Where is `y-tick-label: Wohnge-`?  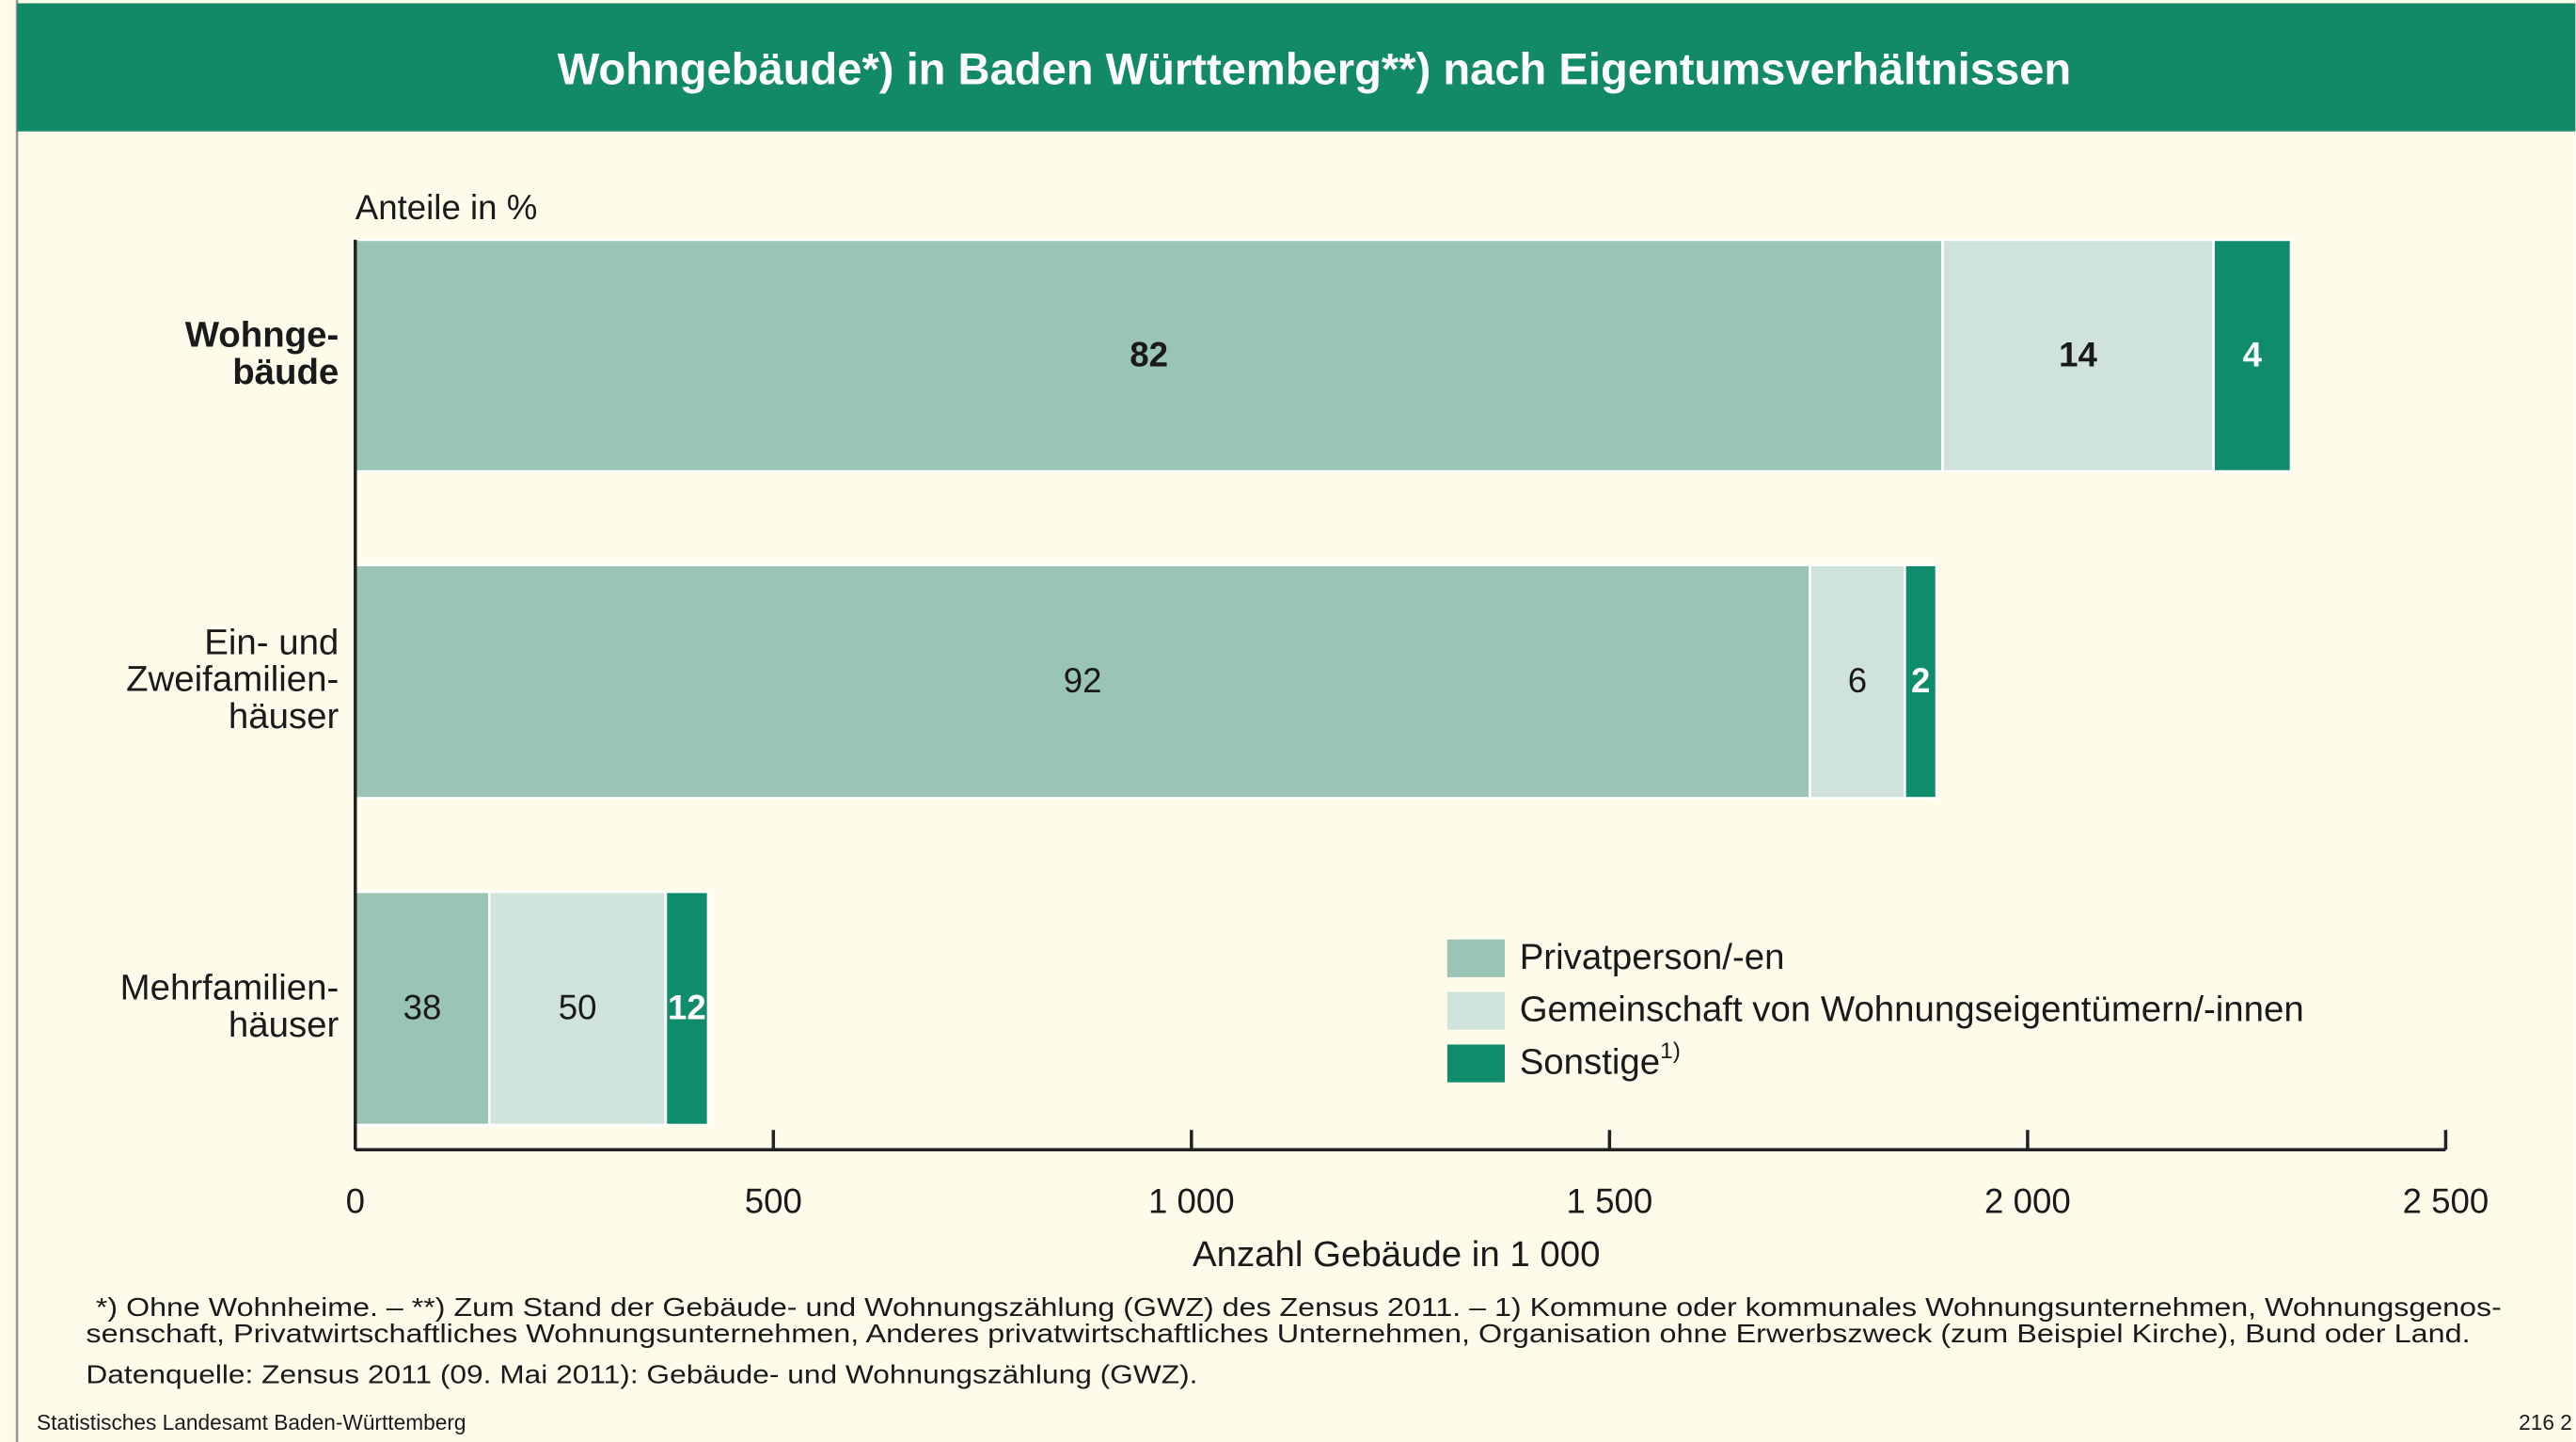
y-tick-label: Wohnge- is located at coordinates (262, 335).